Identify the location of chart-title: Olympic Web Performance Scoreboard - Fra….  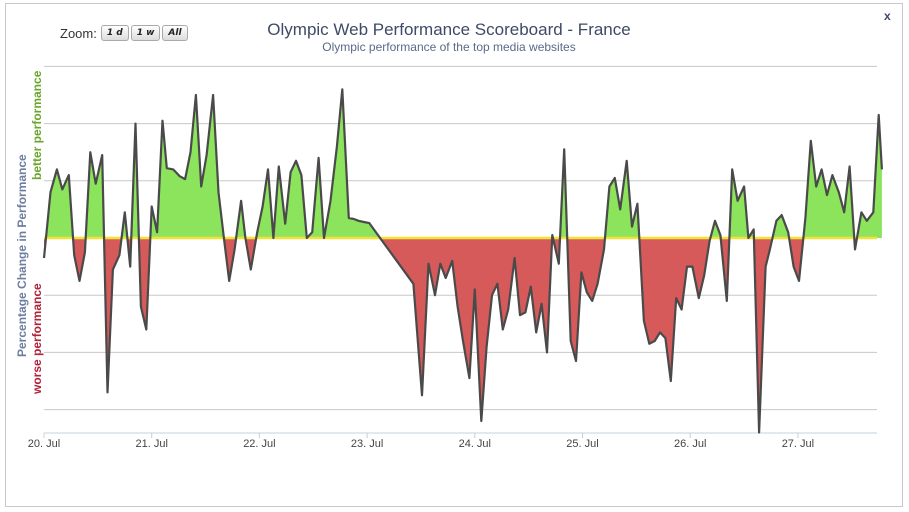
(449, 29).